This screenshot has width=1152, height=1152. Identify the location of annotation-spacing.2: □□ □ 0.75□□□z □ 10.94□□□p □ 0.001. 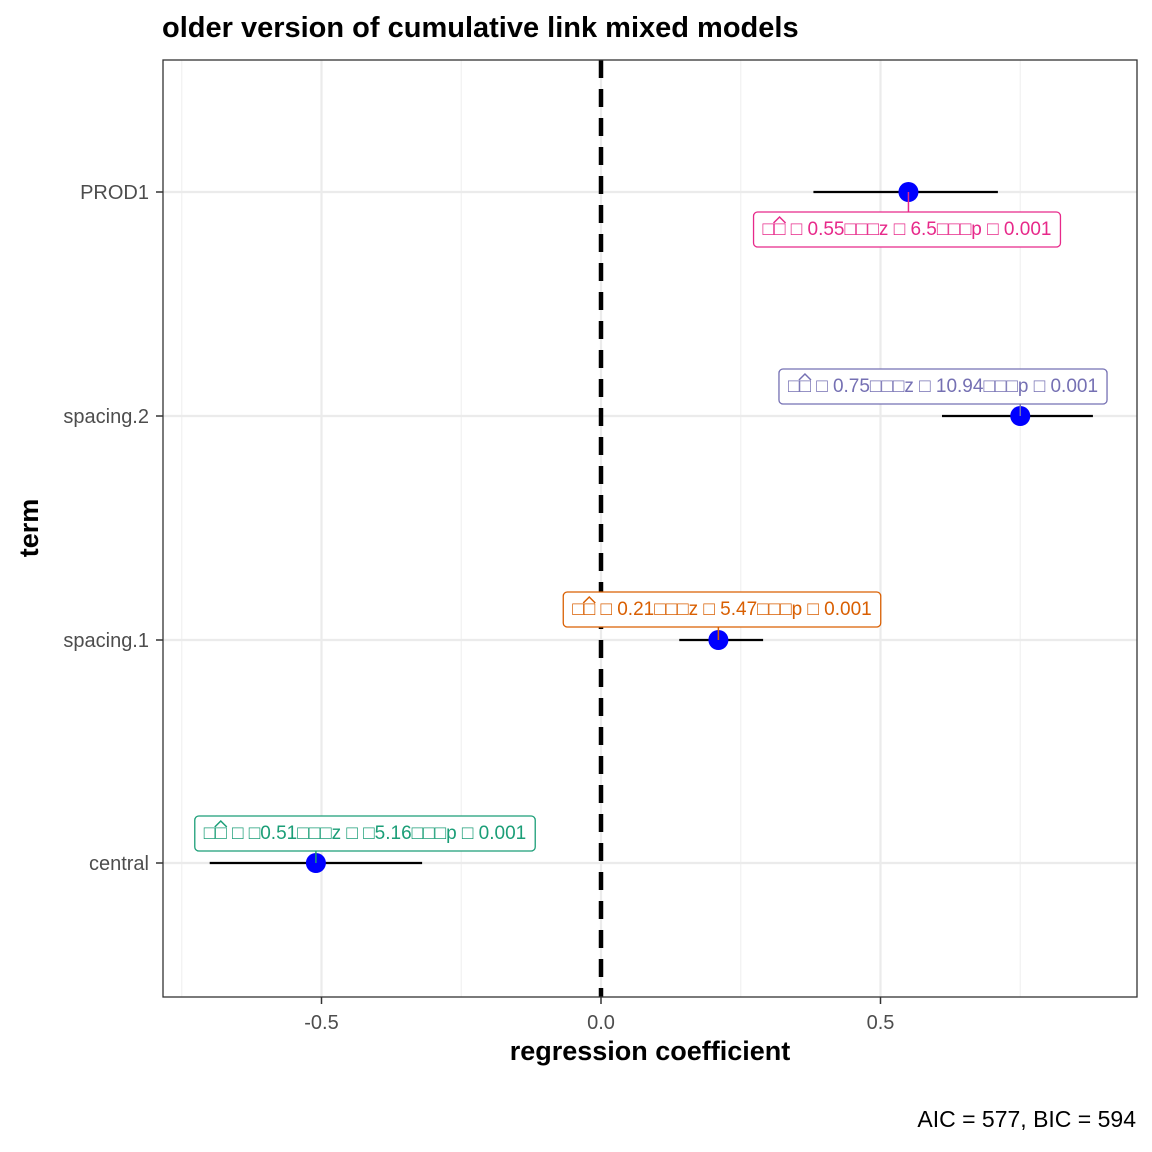
(943, 392).